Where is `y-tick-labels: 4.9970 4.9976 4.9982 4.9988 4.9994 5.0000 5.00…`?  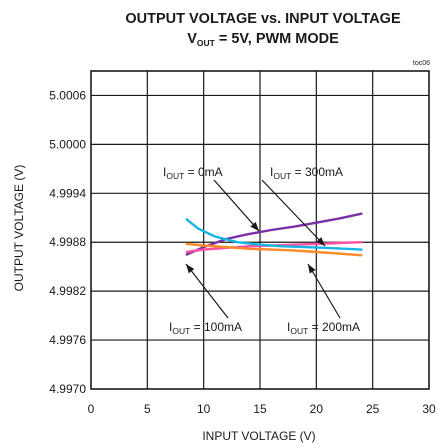
y-tick-labels: 4.9970 4.9976 4.9982 4.9988 4.9994 5.0000 5.00… is located at coordinates (67, 242).